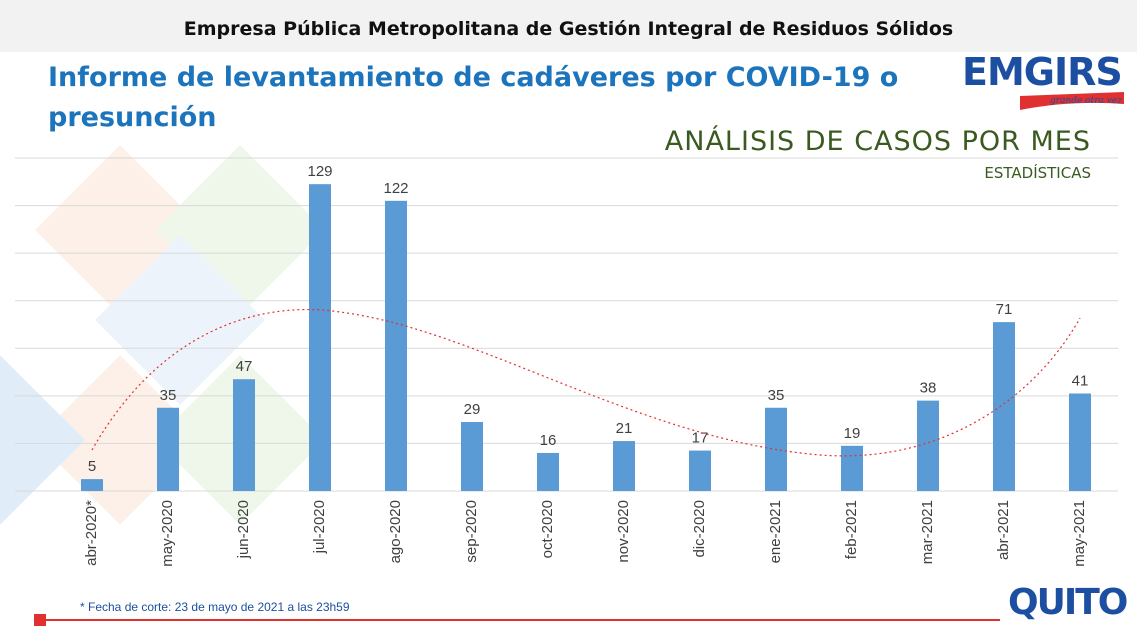 The width and height of the screenshot is (1137, 640). I want to click on value-label: 21, so click(624, 428).